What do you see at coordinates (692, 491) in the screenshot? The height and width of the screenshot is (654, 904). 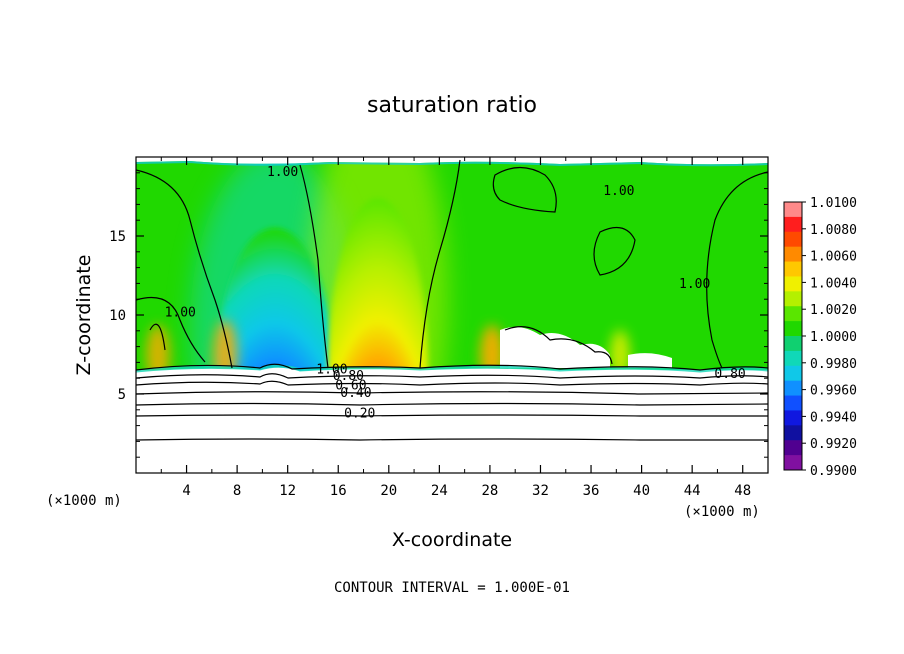 I see `x-tick-label: 44` at bounding box center [692, 491].